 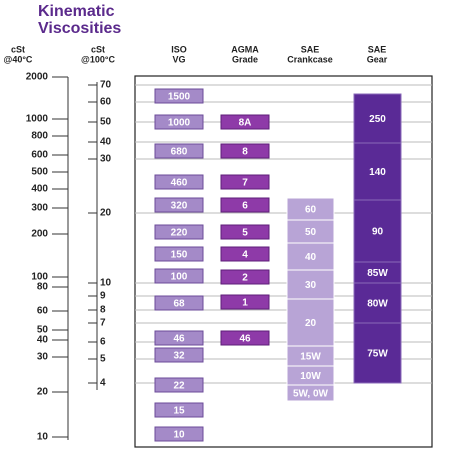 What do you see at coordinates (39, 189) in the screenshot?
I see `tick-label: 400` at bounding box center [39, 189].